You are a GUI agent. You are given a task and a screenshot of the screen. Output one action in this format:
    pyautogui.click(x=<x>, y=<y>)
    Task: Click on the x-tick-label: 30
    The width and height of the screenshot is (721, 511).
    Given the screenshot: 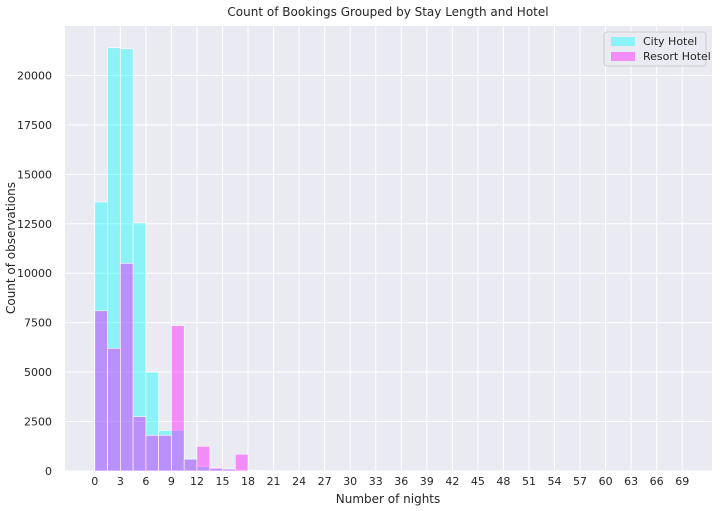 What is the action you would take?
    pyautogui.click(x=350, y=481)
    